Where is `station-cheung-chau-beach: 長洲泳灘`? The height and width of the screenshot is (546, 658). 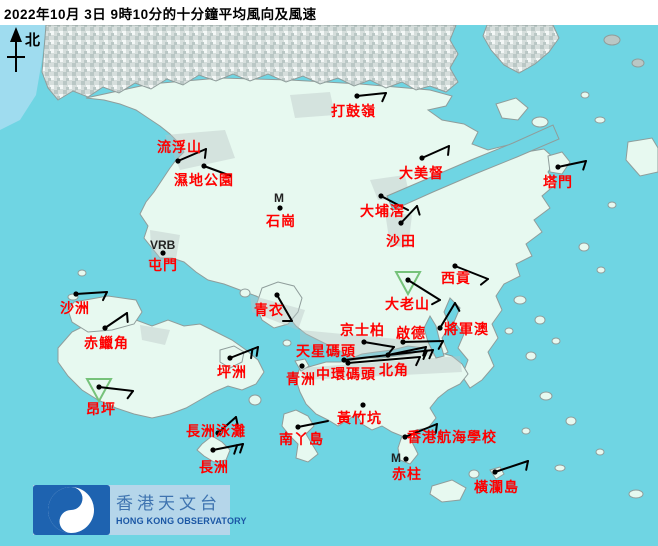
station-cheung-chau-beach: 長洲泳灘 is located at coordinates (216, 427).